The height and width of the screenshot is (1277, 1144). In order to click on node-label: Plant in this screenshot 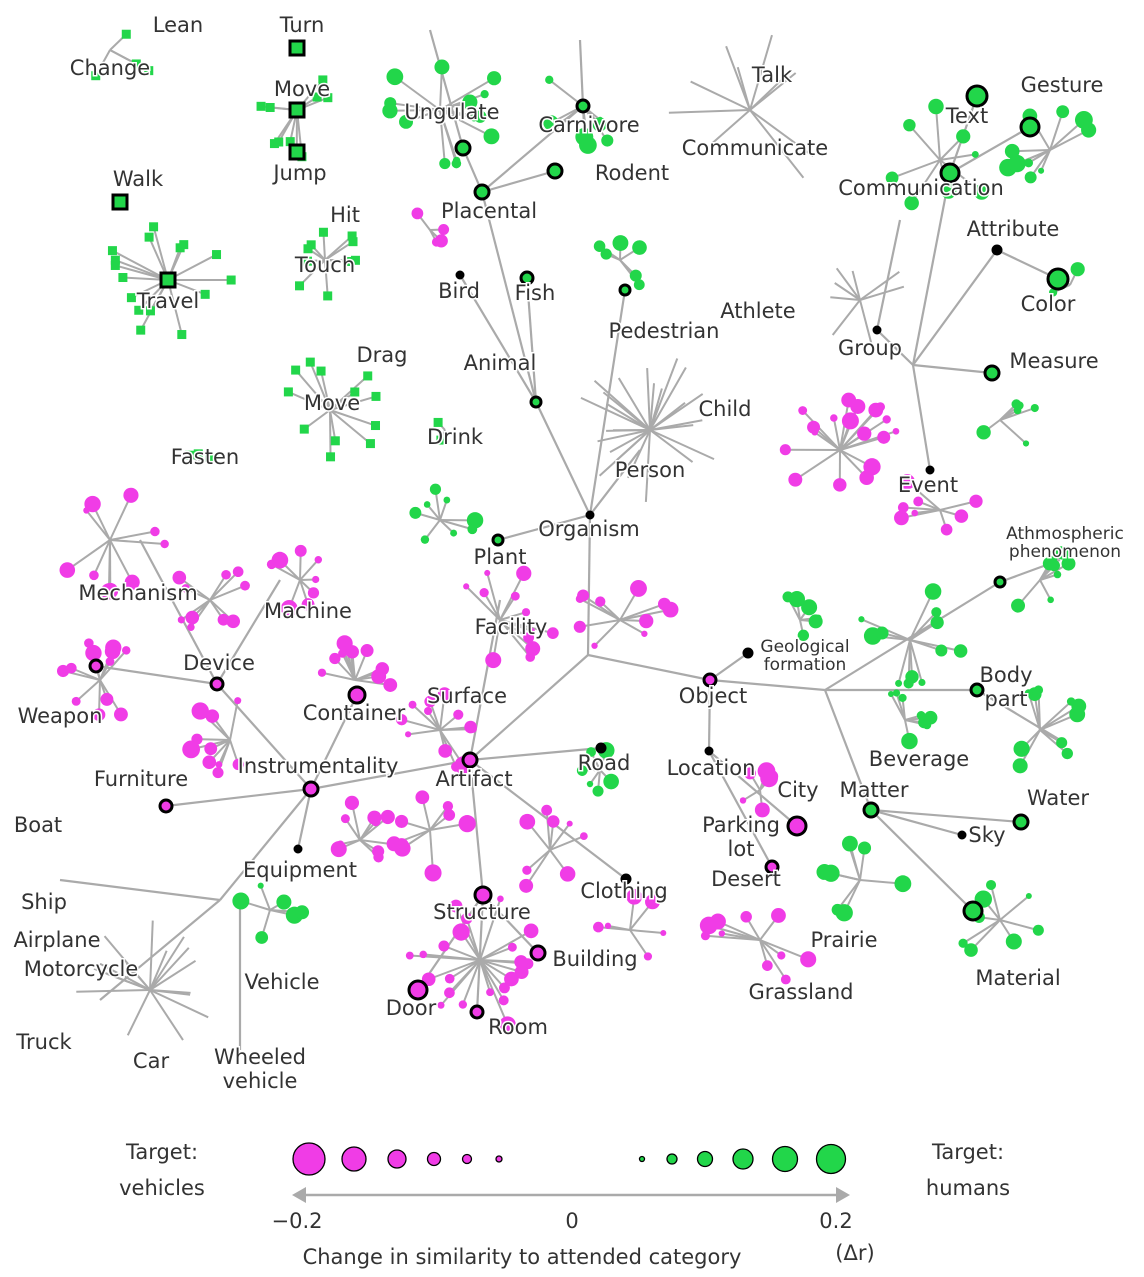, I will do `click(500, 557)`.